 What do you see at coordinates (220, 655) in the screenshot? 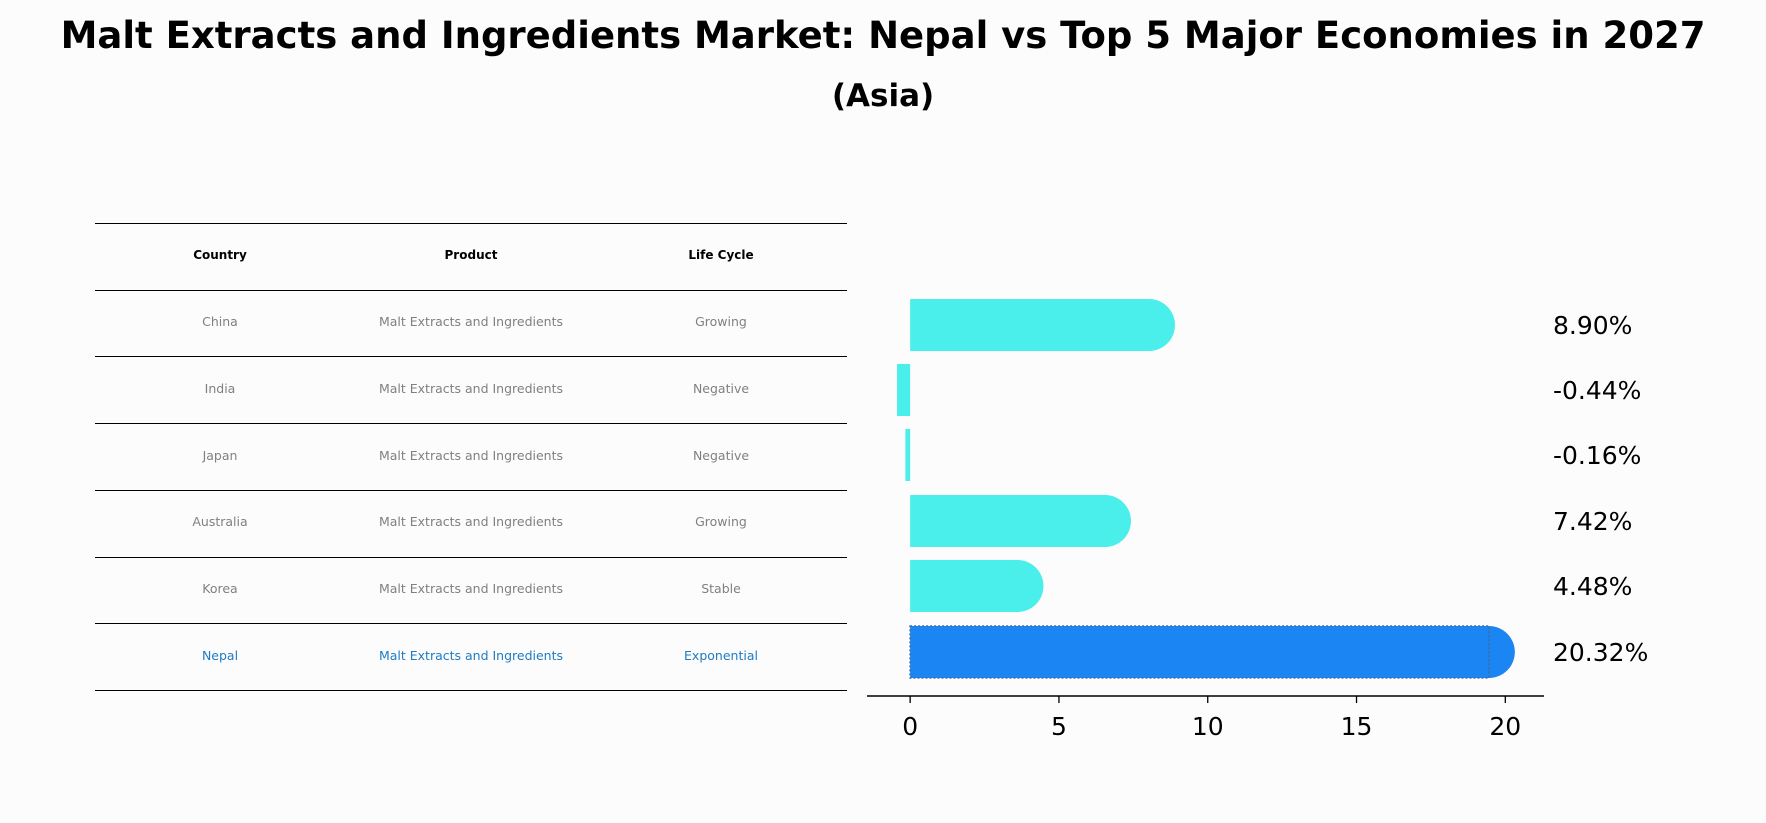
I see `table-cell: Nepal` at bounding box center [220, 655].